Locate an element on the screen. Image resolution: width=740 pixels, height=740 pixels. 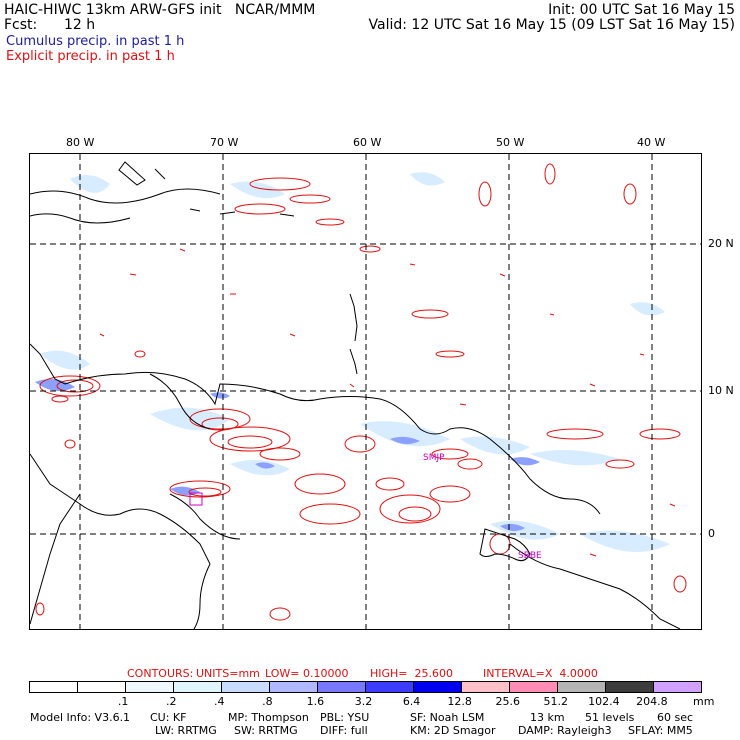
colorbar is located at coordinates (365, 687).